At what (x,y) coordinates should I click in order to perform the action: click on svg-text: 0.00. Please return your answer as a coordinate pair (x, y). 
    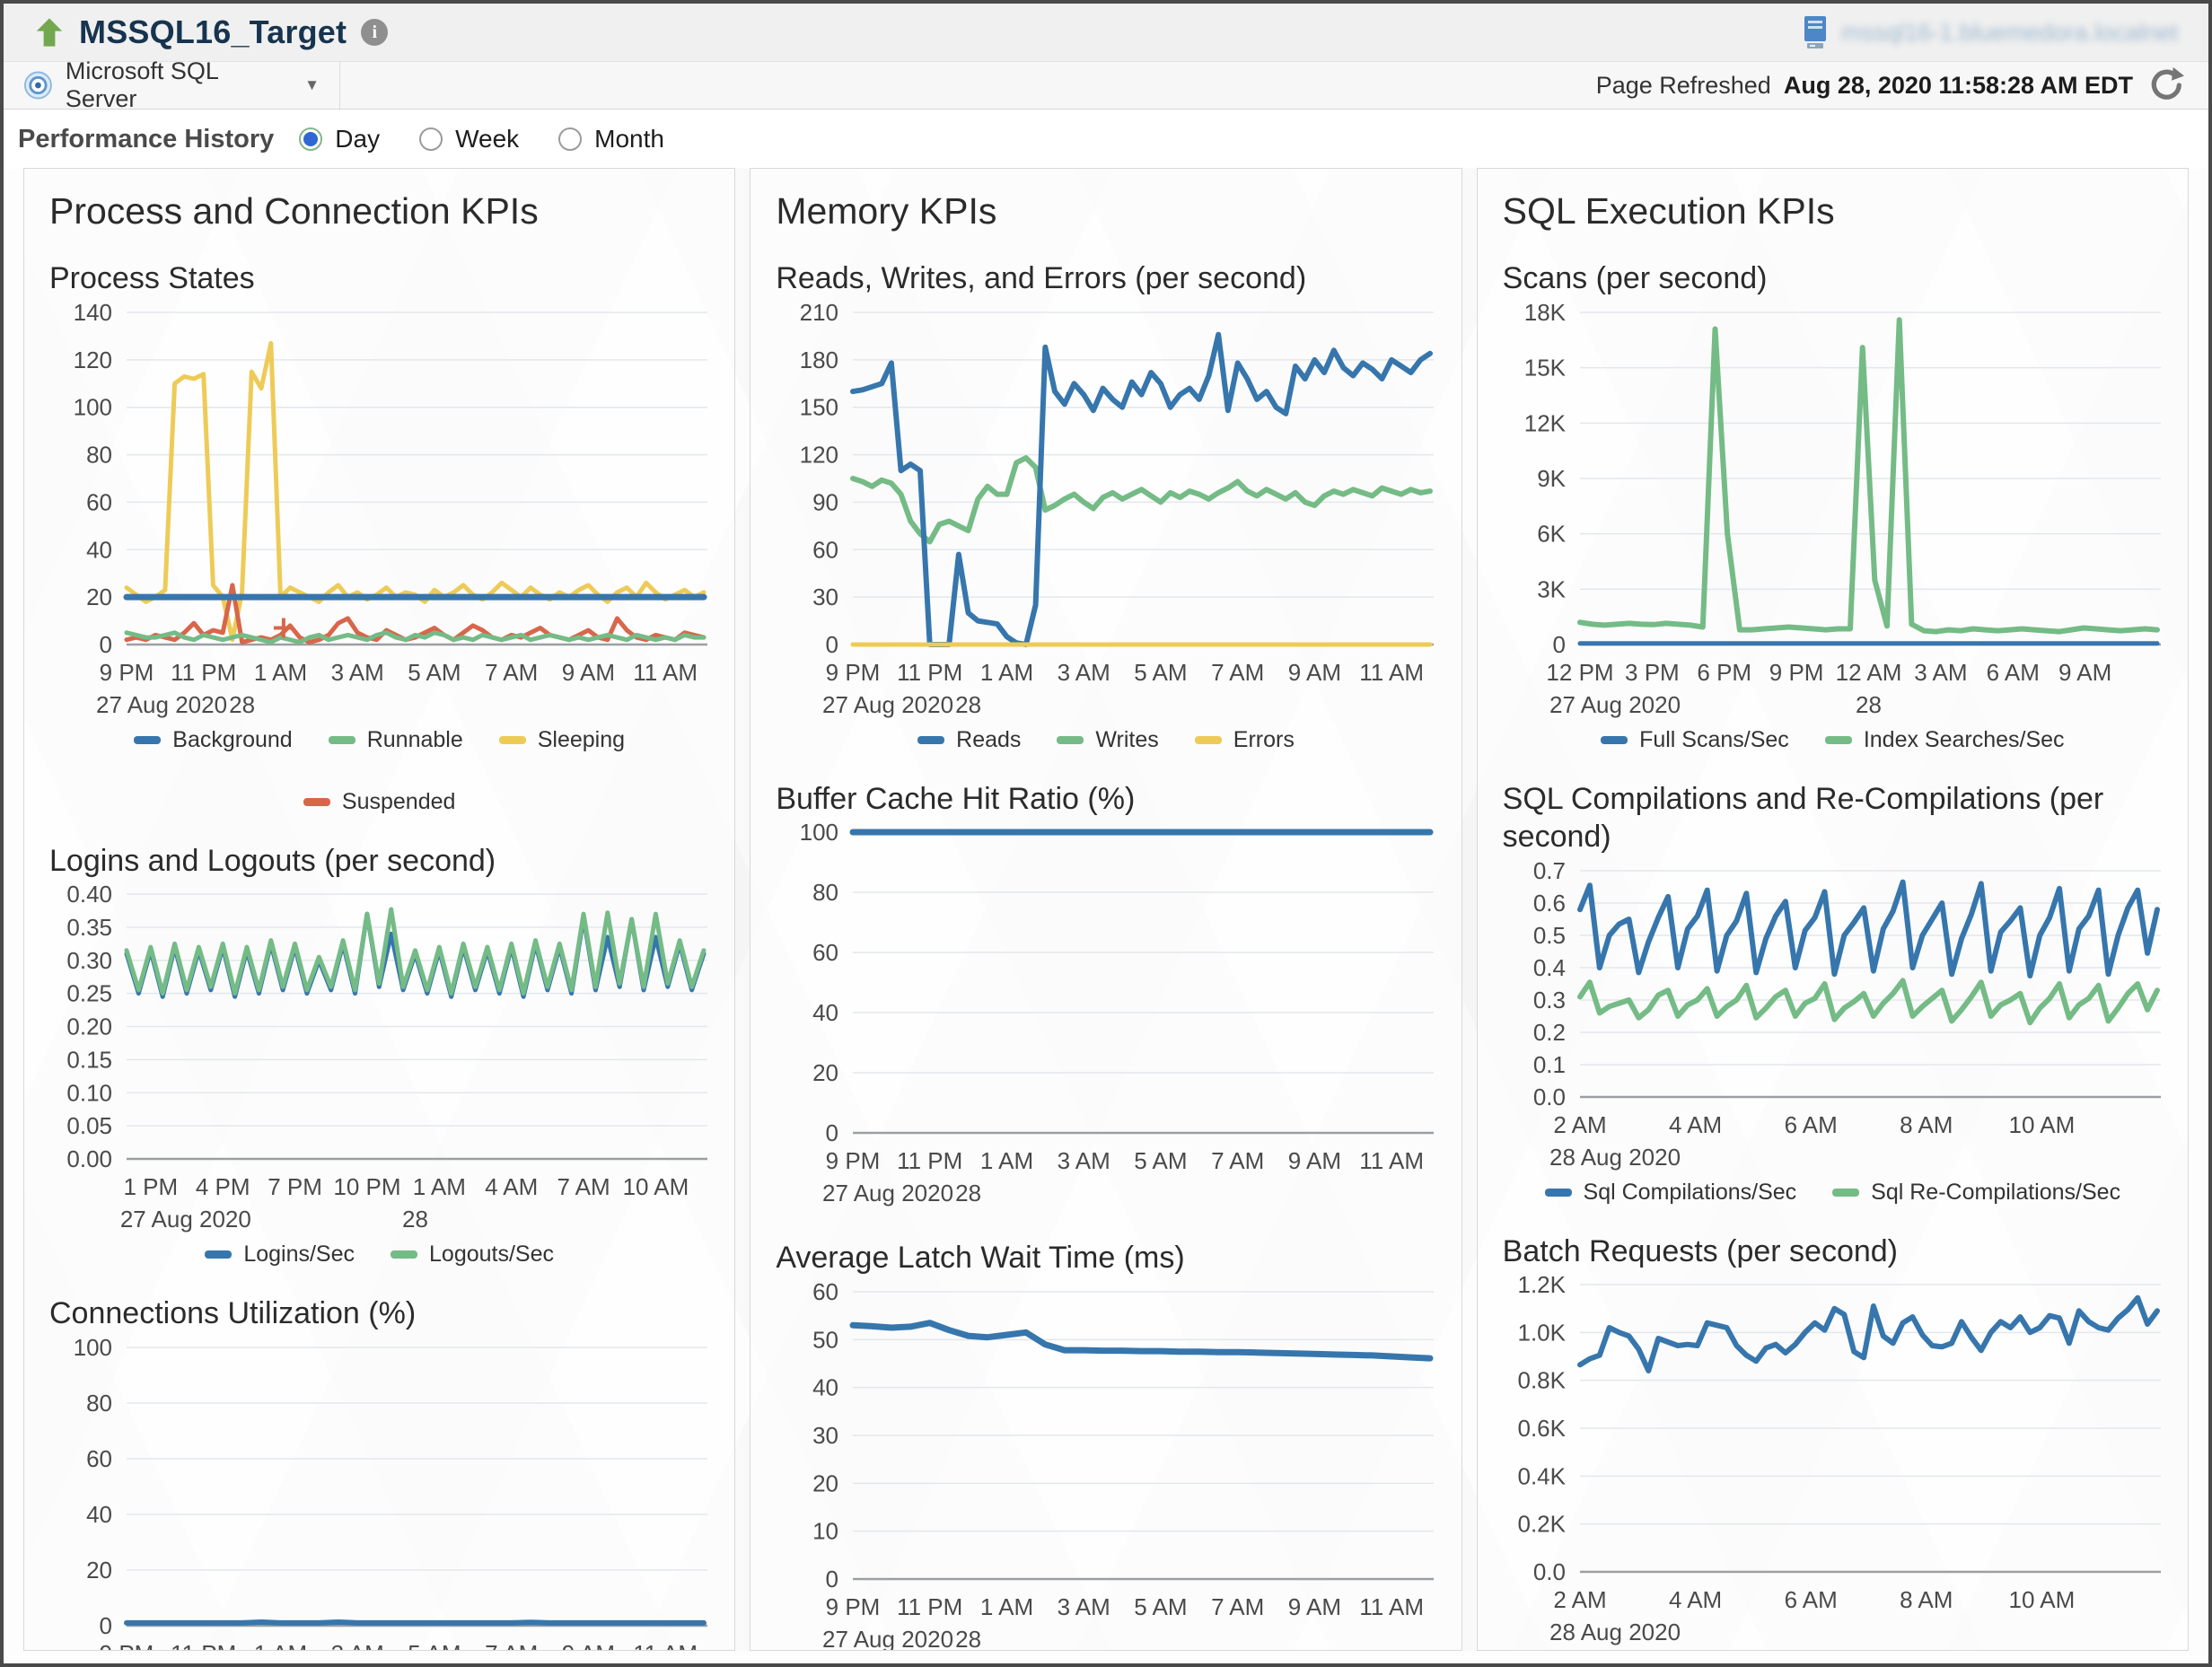
    Looking at the image, I should click on (89, 1158).